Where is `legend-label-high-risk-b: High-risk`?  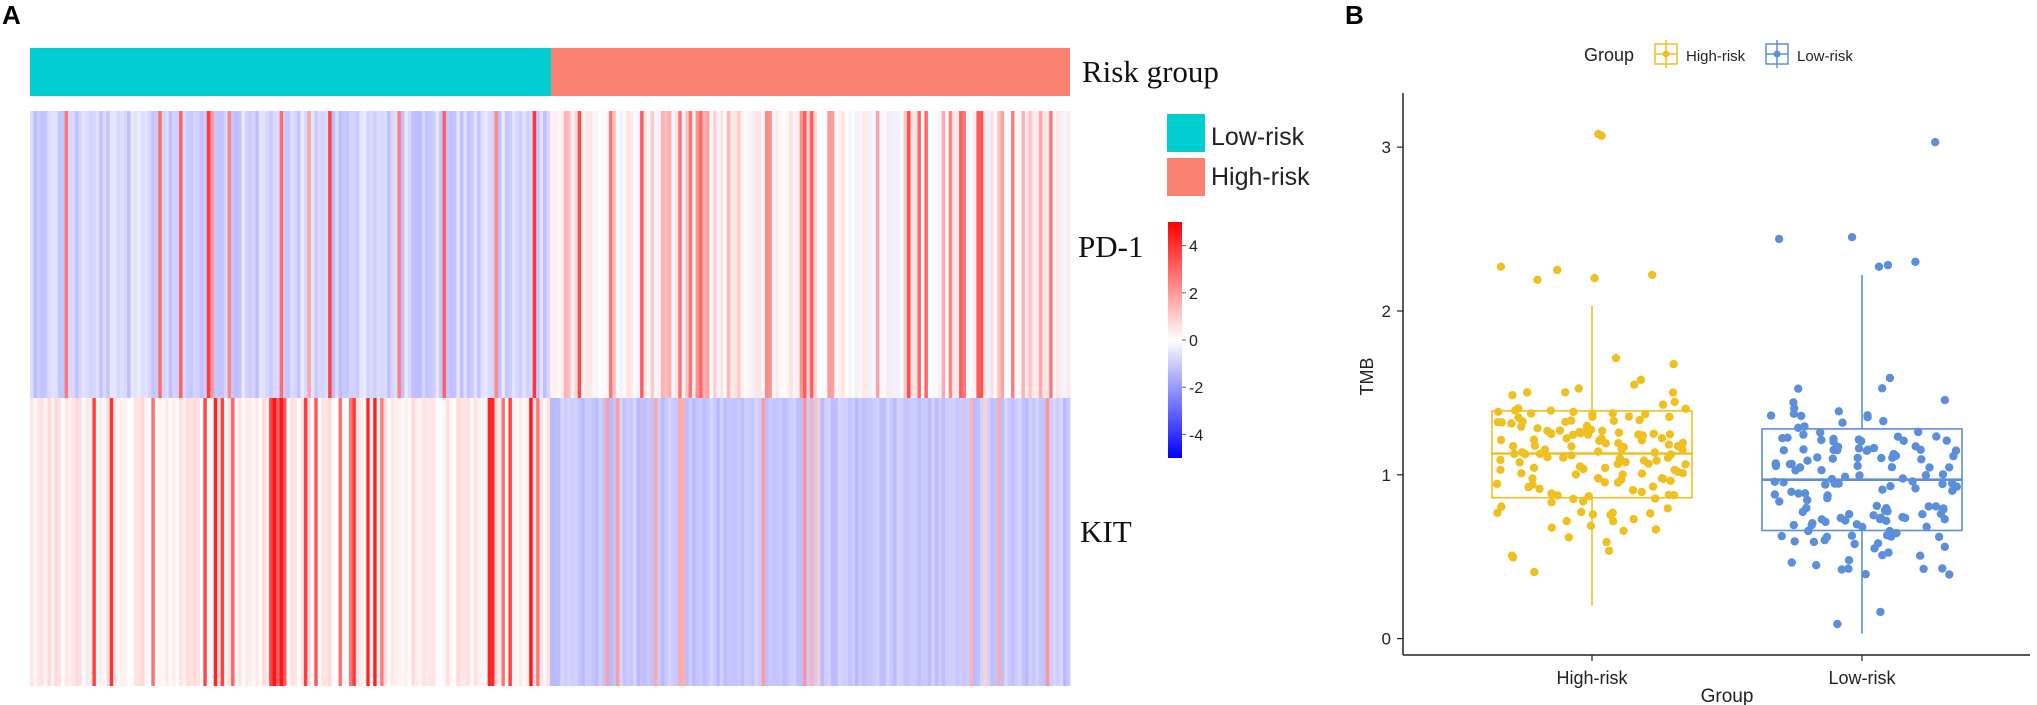 legend-label-high-risk-b: High-risk is located at coordinates (1716, 56).